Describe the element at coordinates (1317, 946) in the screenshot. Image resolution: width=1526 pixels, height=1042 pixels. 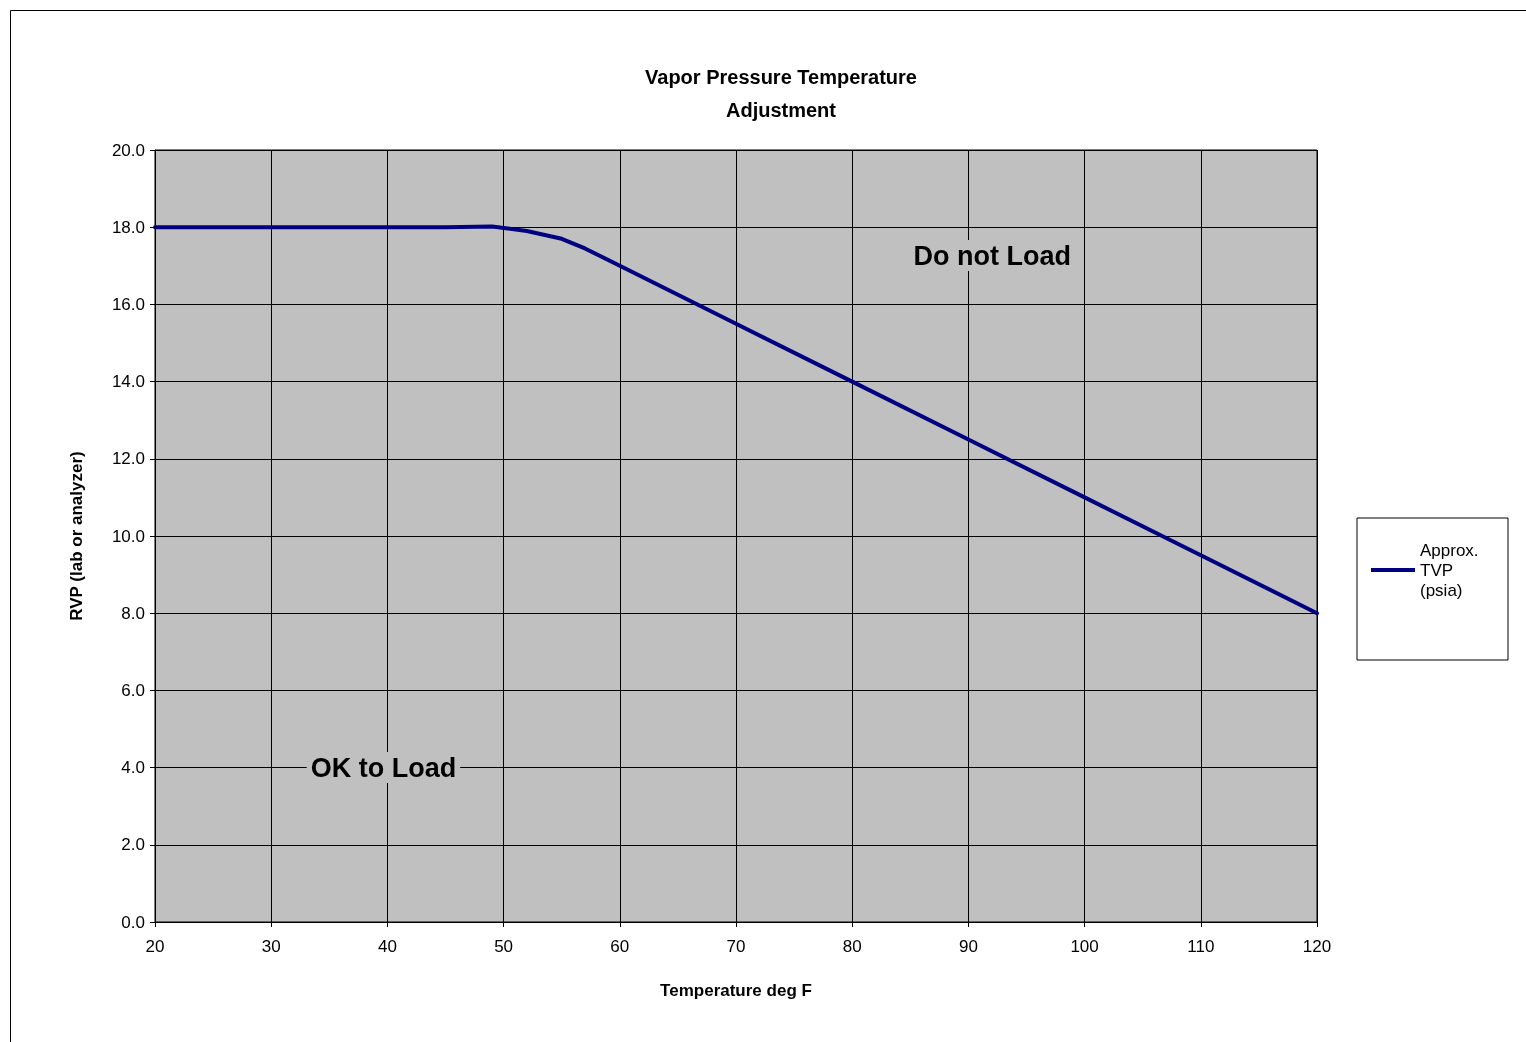
I see `x-tick-label: 120` at that location.